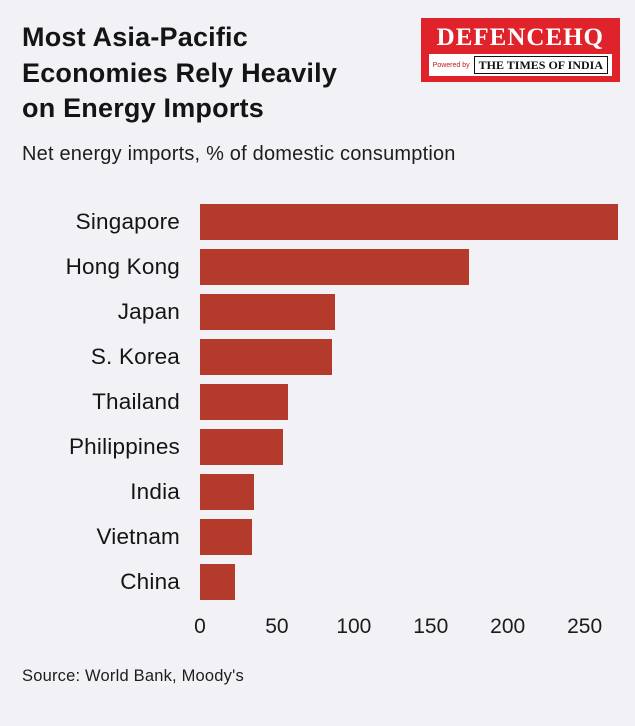 Image resolution: width=635 pixels, height=726 pixels. Describe the element at coordinates (268, 312) in the screenshot. I see `bar-japan` at that location.